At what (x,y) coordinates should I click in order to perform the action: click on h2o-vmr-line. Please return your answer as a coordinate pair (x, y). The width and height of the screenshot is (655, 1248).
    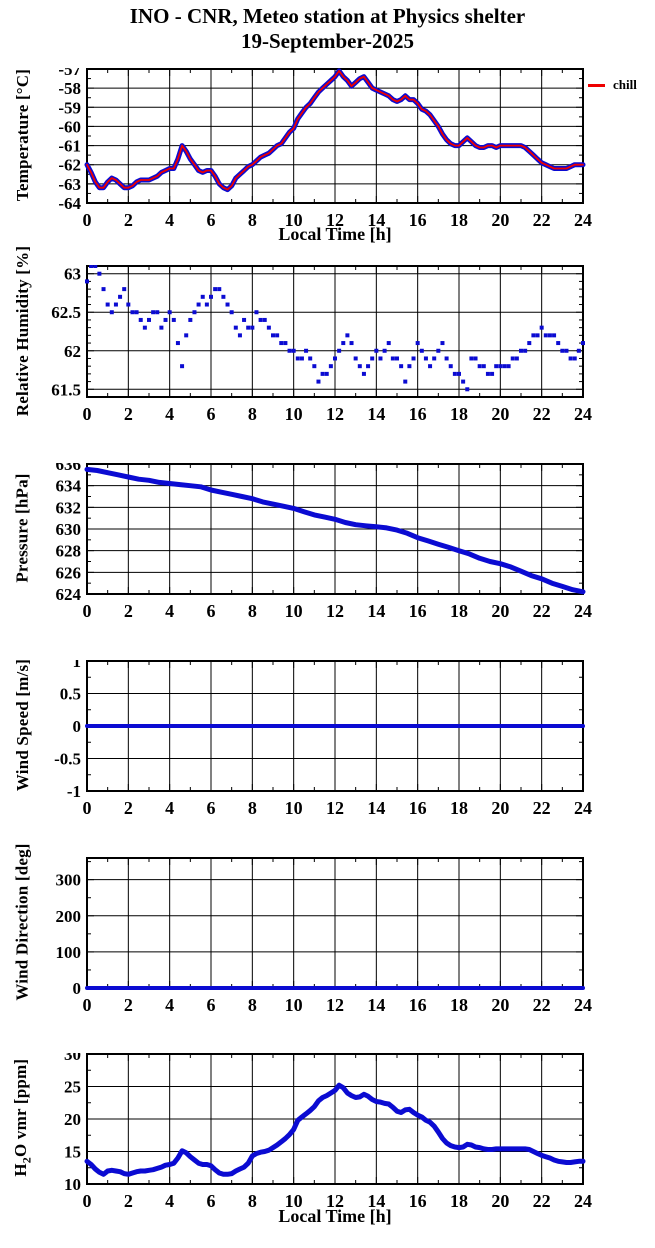
    Looking at the image, I should click on (335, 1129).